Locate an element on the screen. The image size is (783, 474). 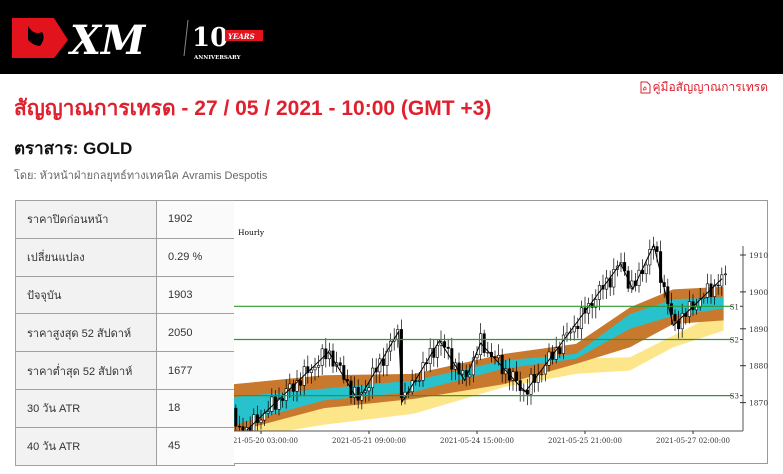
table-row: ราคาสูงสุด 52 สัปดาห์ 2050 is located at coordinates (125, 333).